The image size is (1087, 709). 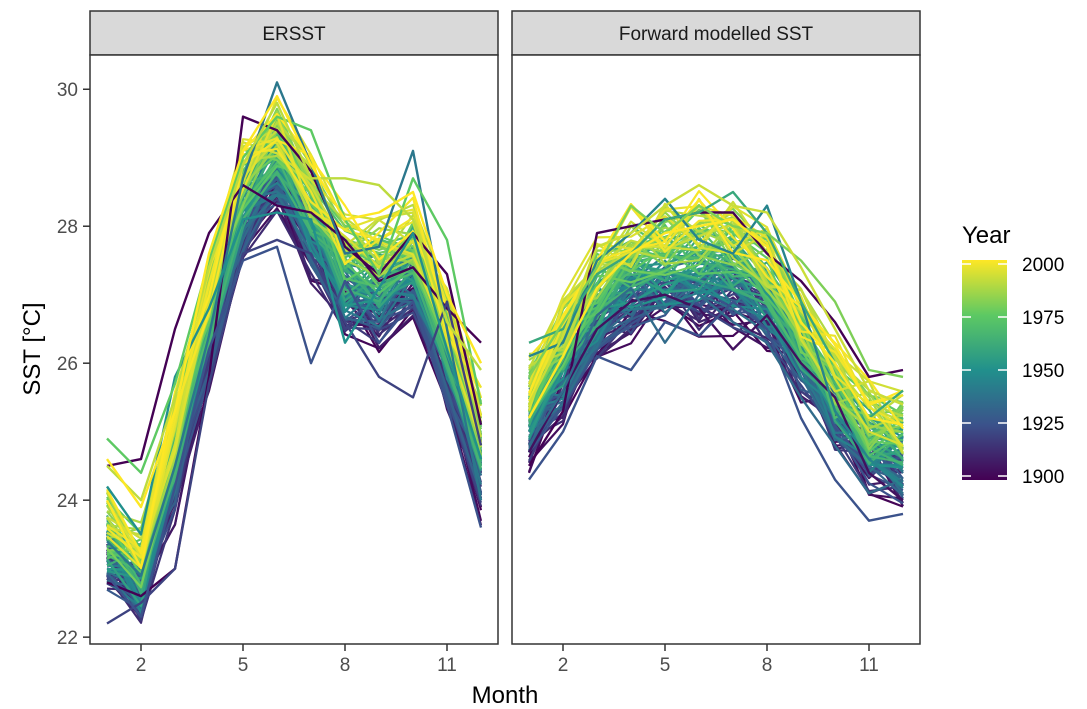 What do you see at coordinates (1043, 477) in the screenshot?
I see `colorbar-tick-label: 1900` at bounding box center [1043, 477].